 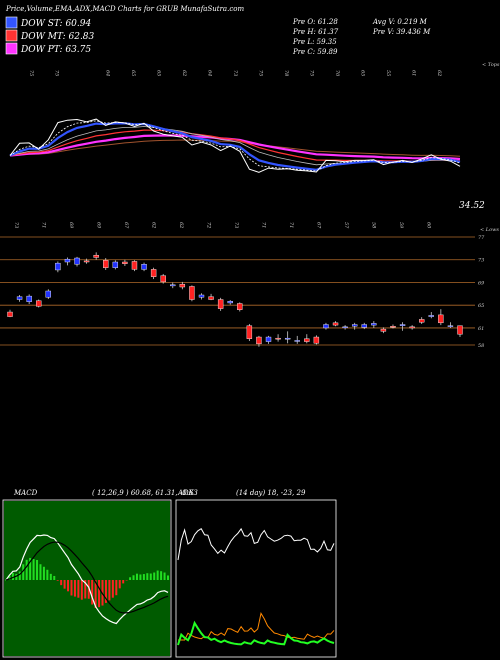 I want to click on price-level-label: 61, so click(x=481, y=329).